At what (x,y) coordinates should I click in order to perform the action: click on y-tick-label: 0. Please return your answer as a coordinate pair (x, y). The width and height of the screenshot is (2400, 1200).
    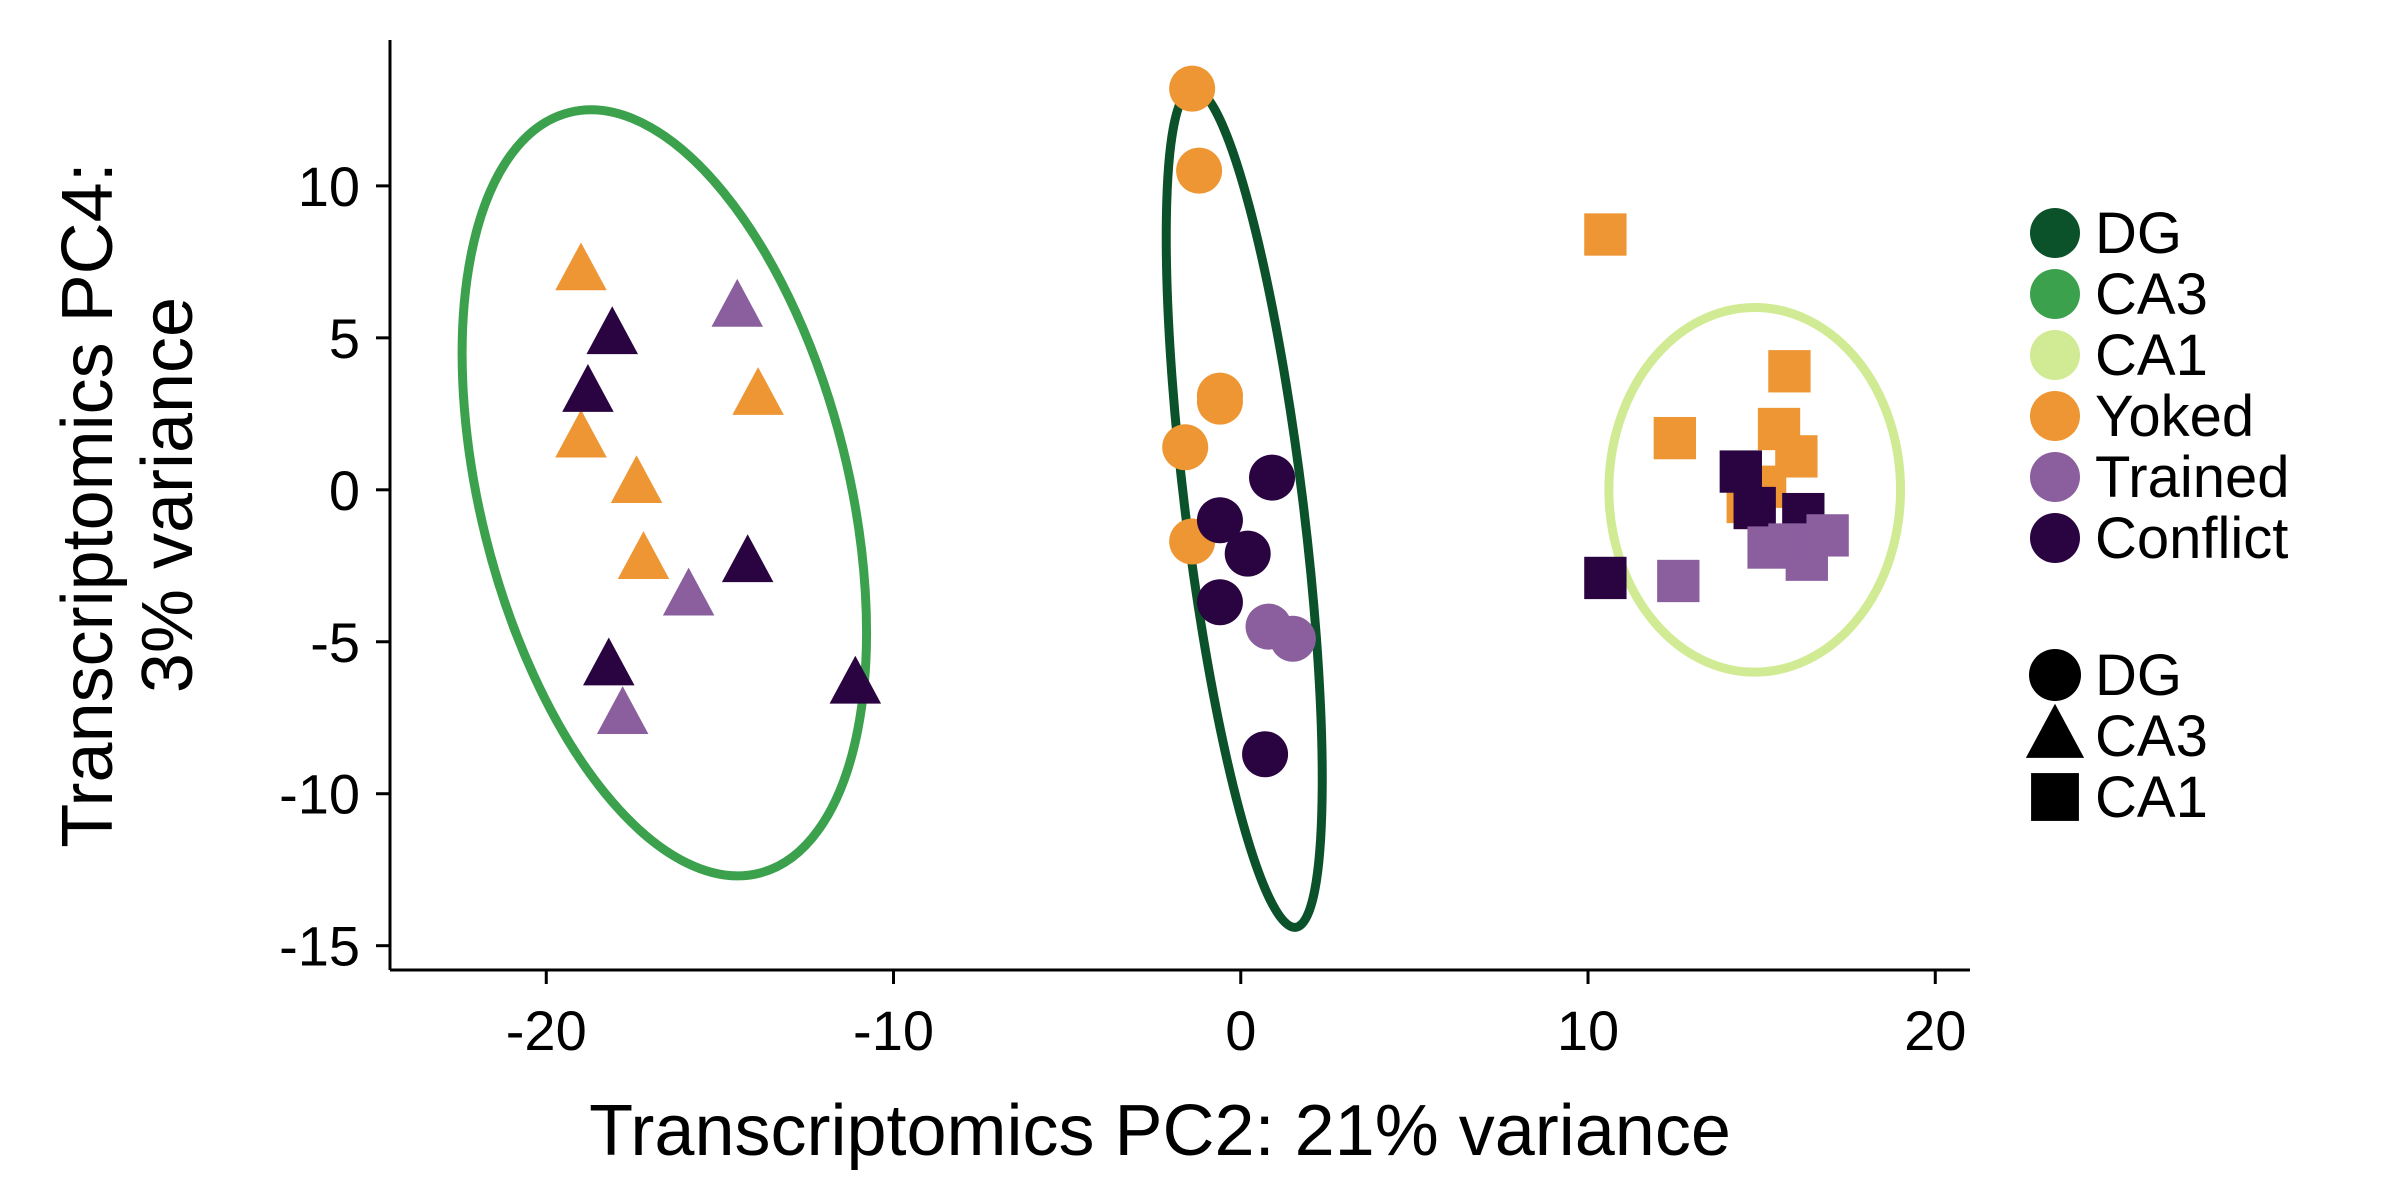
    Looking at the image, I should click on (344, 490).